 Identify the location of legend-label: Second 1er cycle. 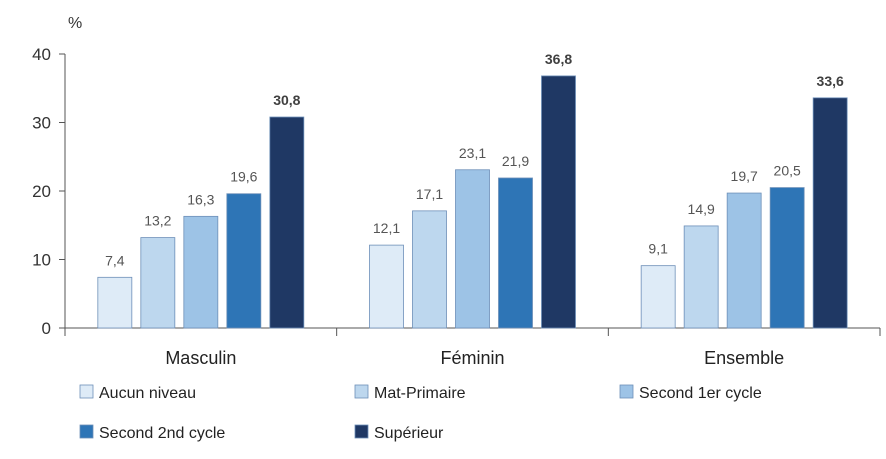
(700, 393).